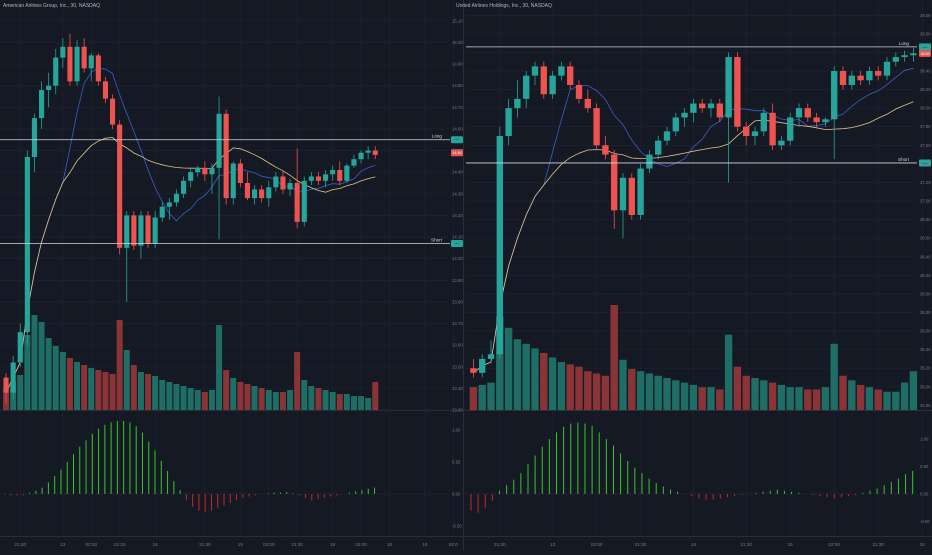 The height and width of the screenshot is (555, 932). What do you see at coordinates (904, 43) in the screenshot?
I see `level-label-long: Long` at bounding box center [904, 43].